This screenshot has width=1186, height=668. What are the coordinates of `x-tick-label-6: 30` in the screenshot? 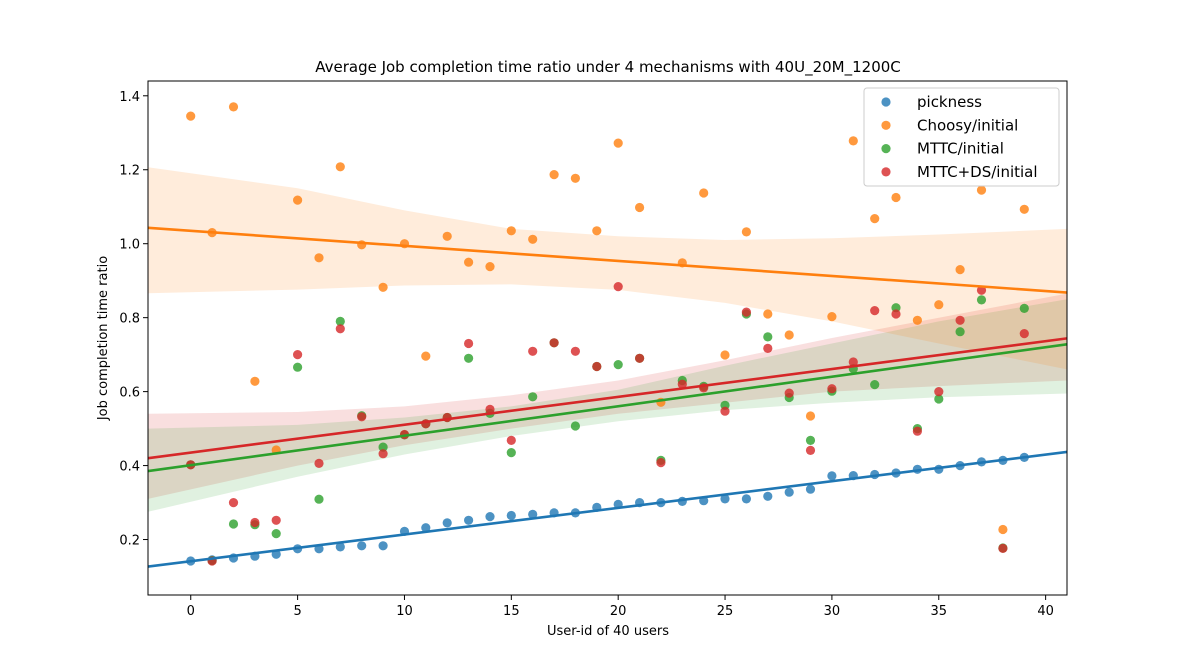 It's located at (832, 611).